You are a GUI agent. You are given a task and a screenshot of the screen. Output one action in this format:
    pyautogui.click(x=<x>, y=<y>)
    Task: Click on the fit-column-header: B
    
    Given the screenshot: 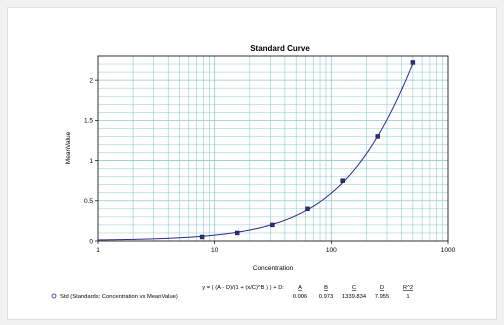 What is the action you would take?
    pyautogui.click(x=326, y=288)
    